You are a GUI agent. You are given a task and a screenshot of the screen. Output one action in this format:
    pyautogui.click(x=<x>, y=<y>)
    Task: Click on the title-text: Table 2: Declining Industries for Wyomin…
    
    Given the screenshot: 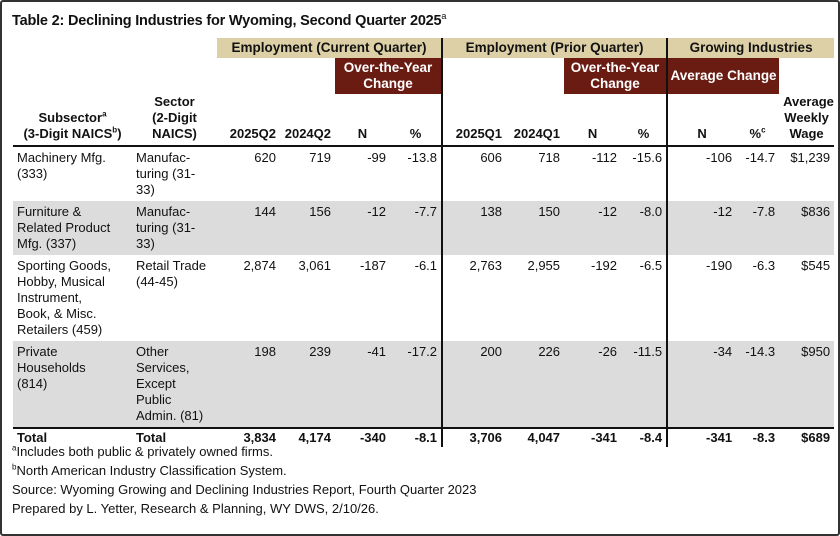 What is the action you would take?
    pyautogui.click(x=227, y=21)
    